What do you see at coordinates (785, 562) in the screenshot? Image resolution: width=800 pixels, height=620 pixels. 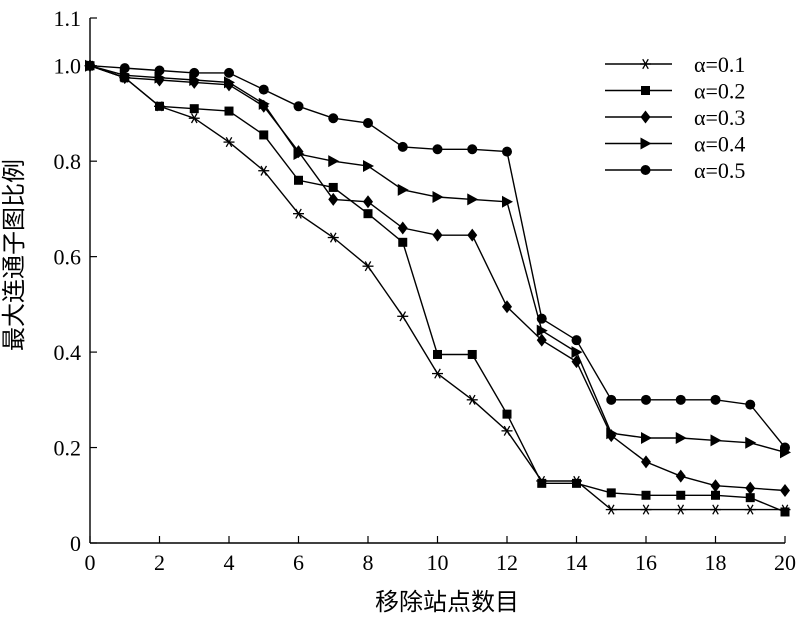 I see `x-tick-label: 20` at bounding box center [785, 562].